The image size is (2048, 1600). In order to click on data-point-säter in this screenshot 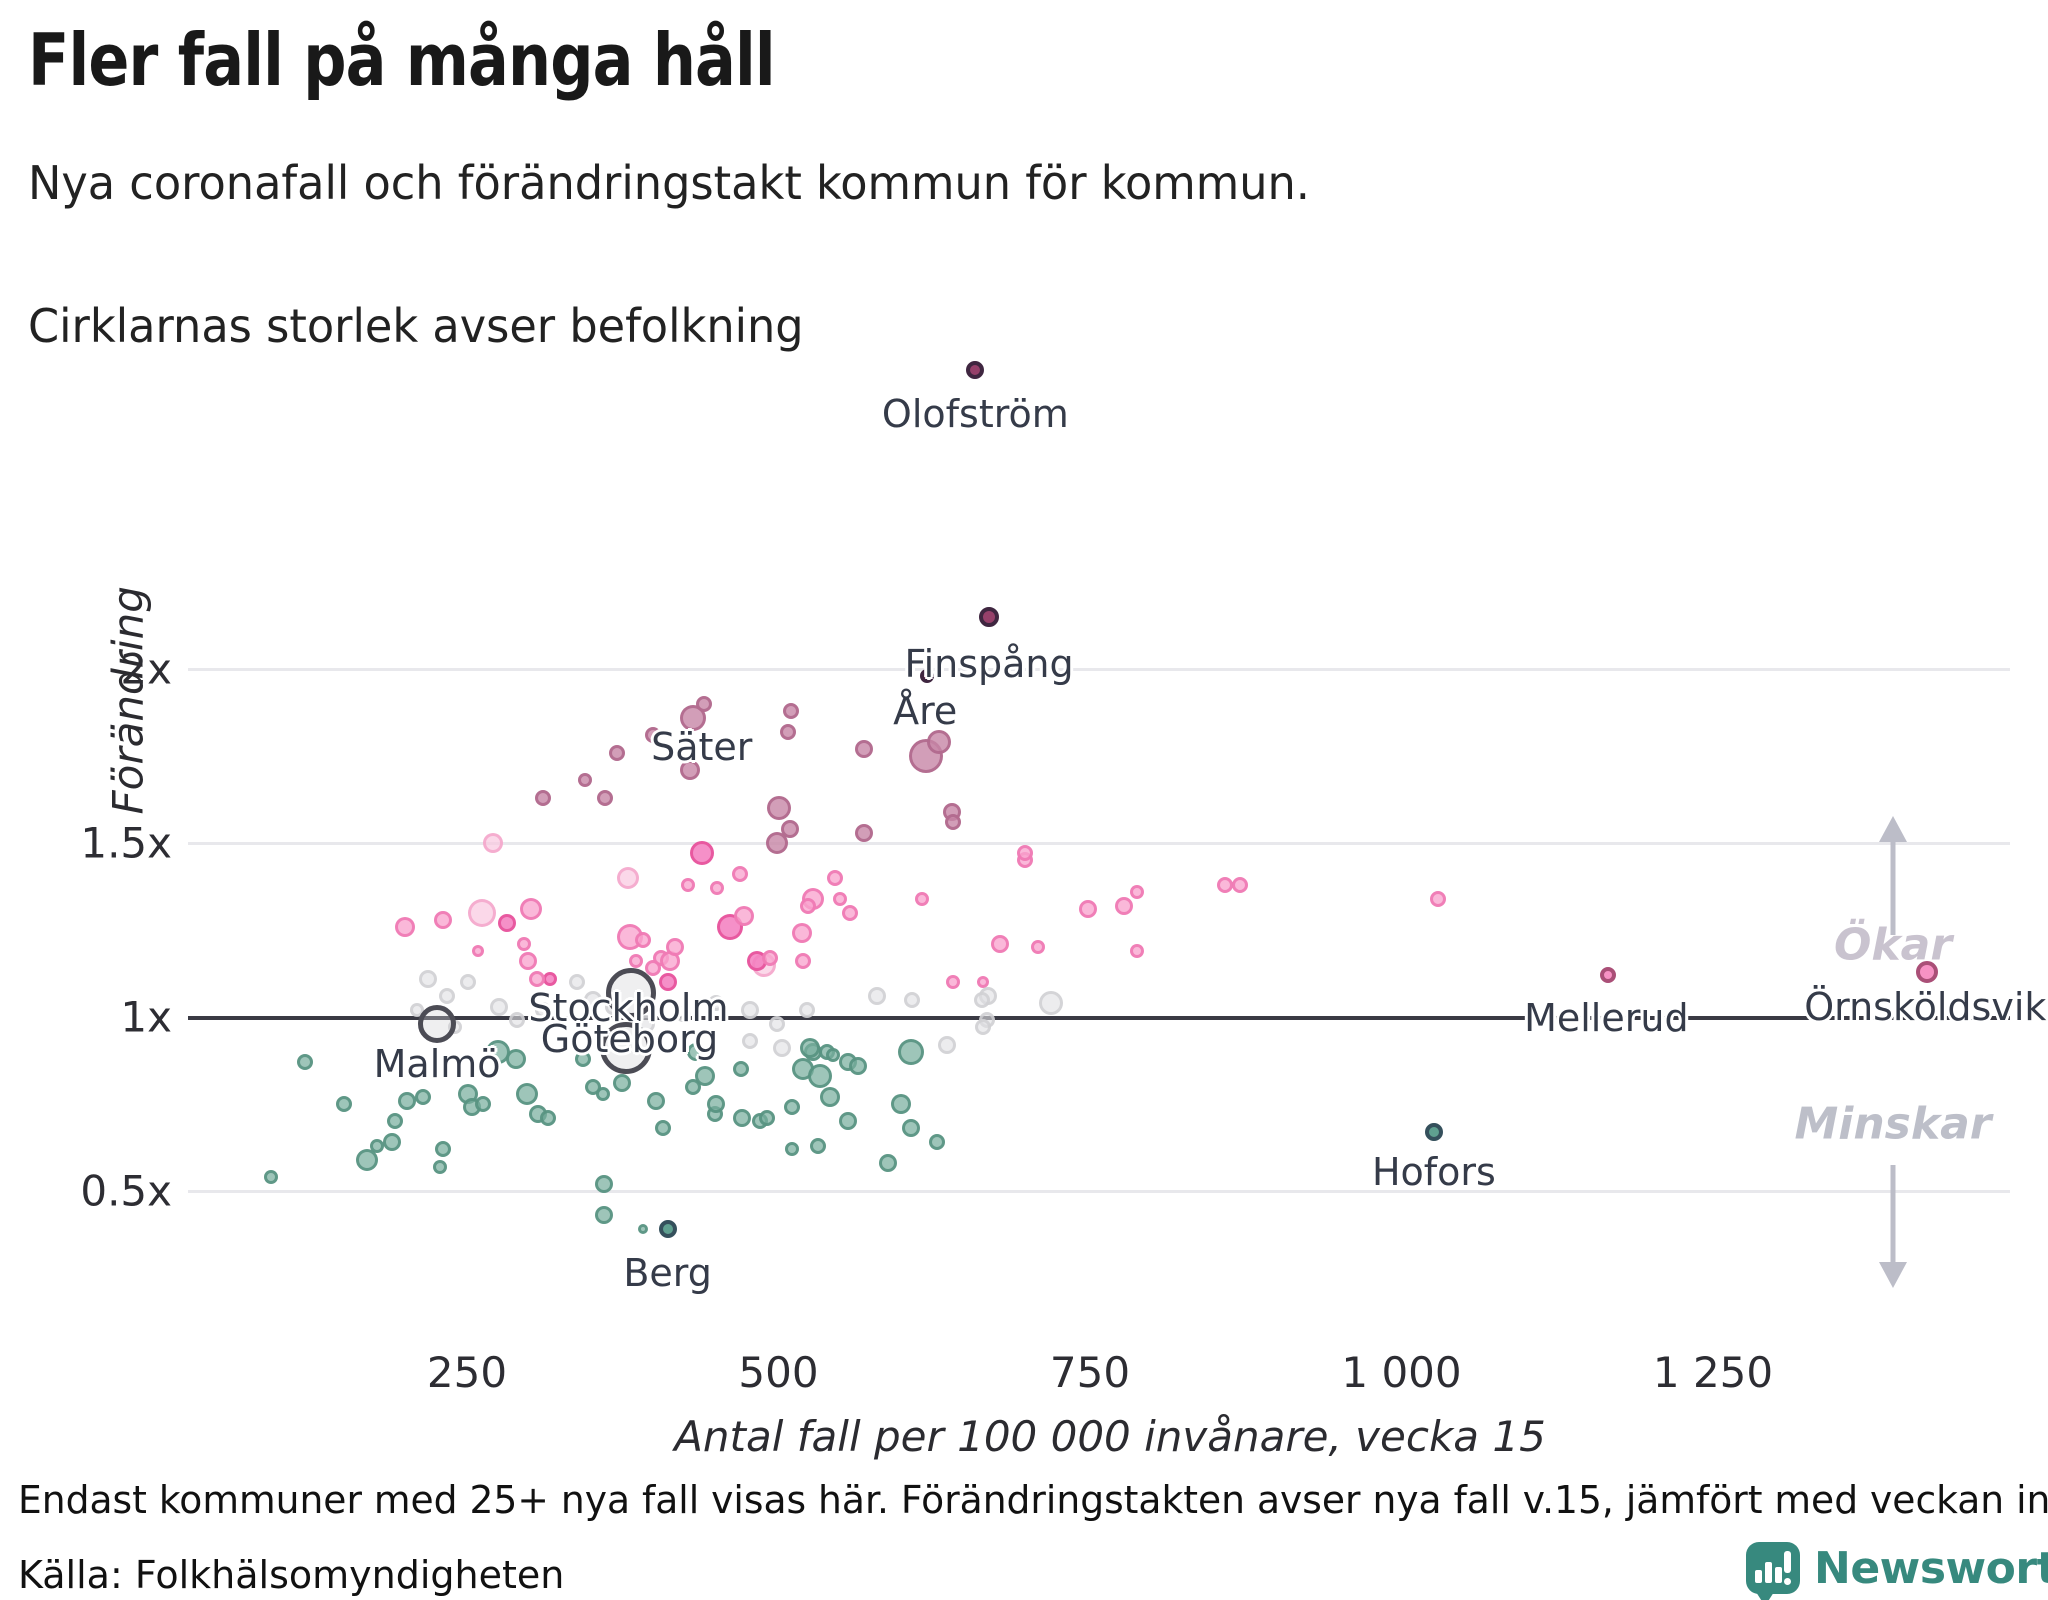, I will do `click(703, 703)`.